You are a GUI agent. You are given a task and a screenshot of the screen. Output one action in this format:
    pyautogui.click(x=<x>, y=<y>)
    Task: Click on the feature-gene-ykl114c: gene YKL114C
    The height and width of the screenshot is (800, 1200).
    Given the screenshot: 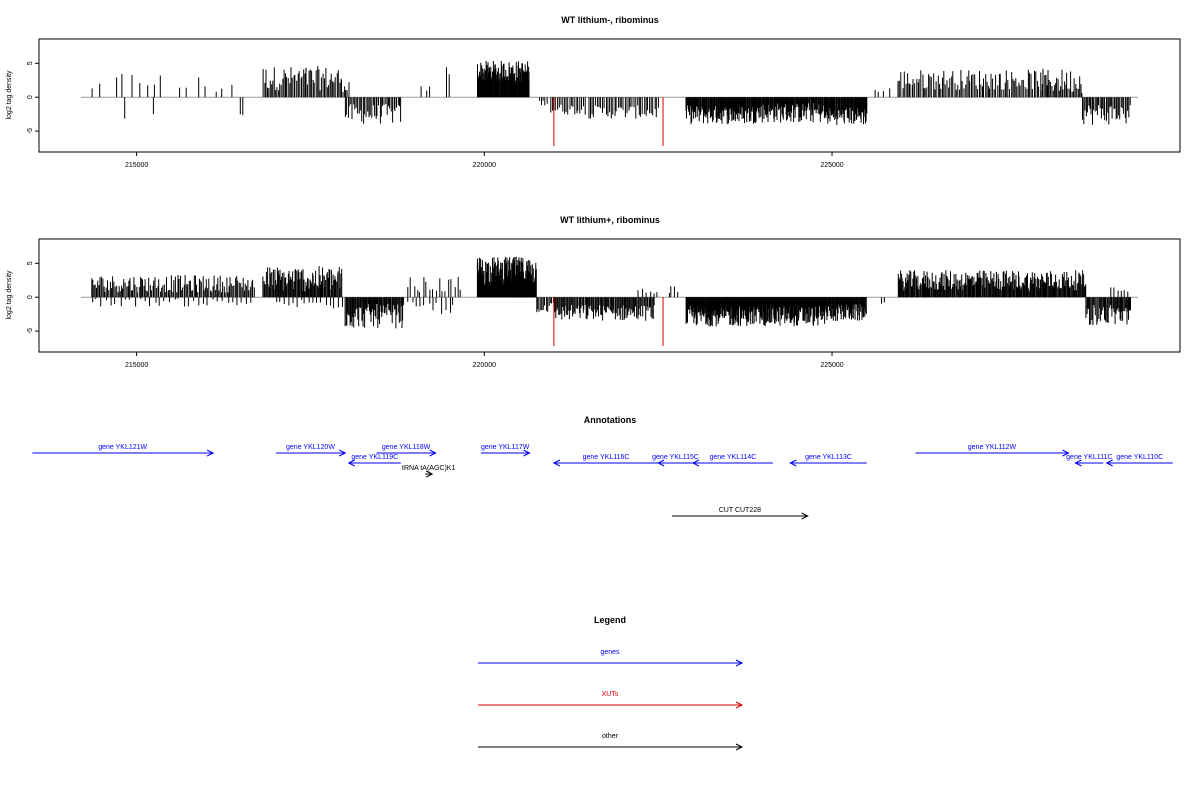 What is the action you would take?
    pyautogui.click(x=732, y=460)
    